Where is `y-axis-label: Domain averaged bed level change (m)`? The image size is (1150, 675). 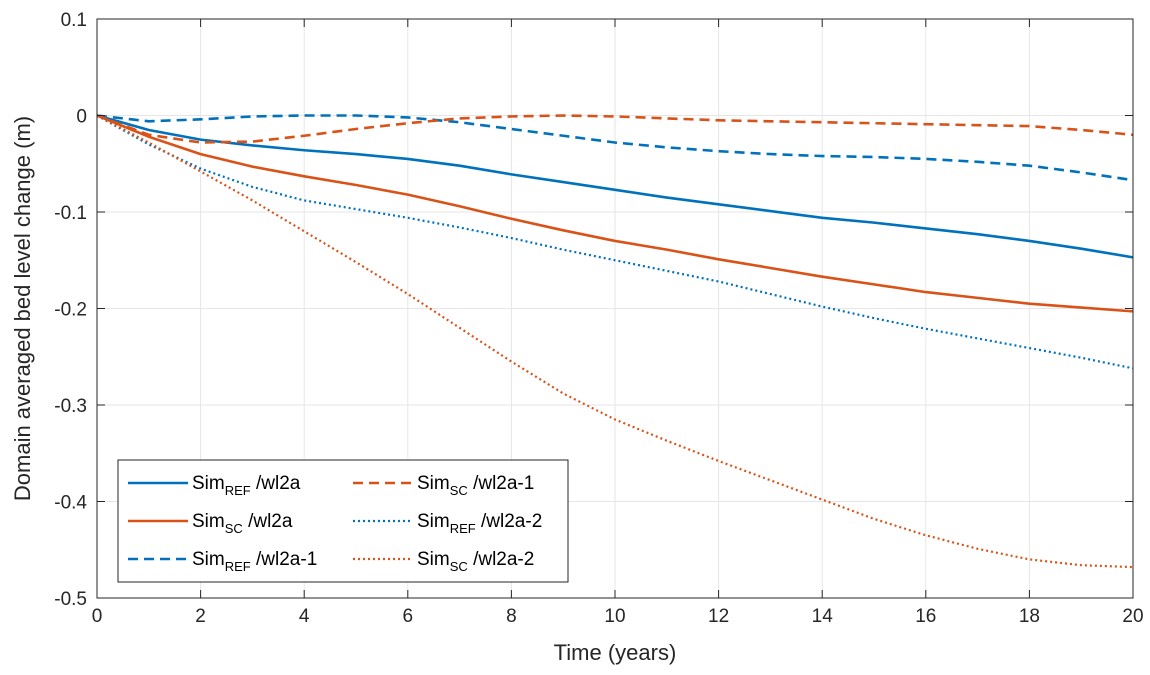
y-axis-label: Domain averaged bed level change (m) is located at coordinates (22, 308).